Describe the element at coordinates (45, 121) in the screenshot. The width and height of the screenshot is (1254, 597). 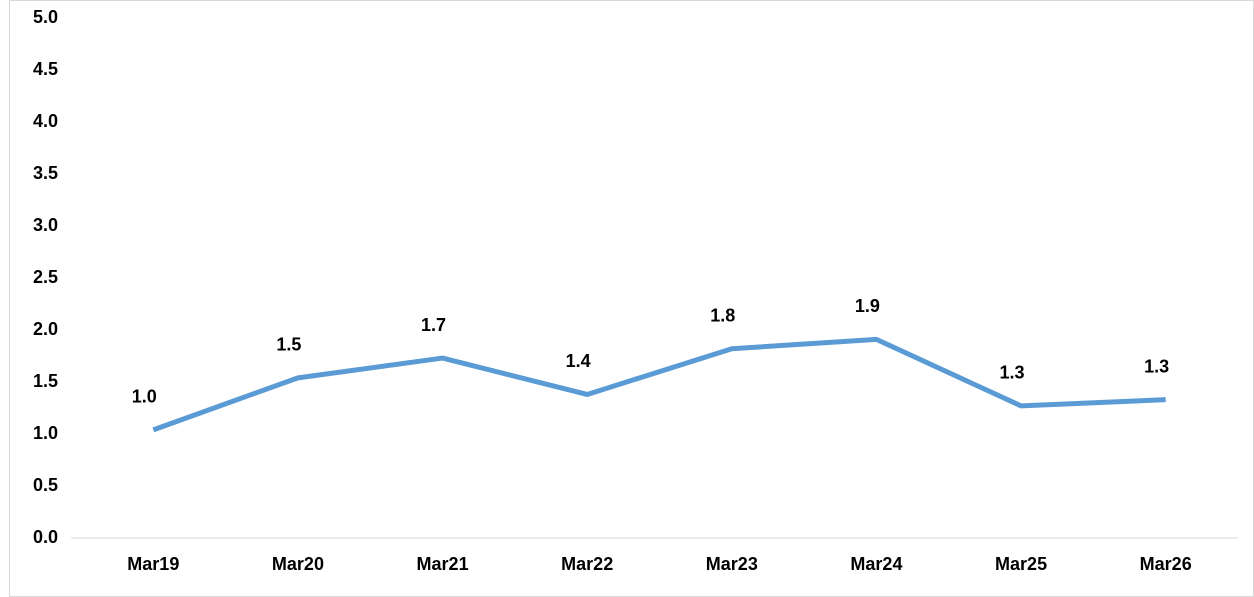
I see `y-tick-label: 4.0` at that location.